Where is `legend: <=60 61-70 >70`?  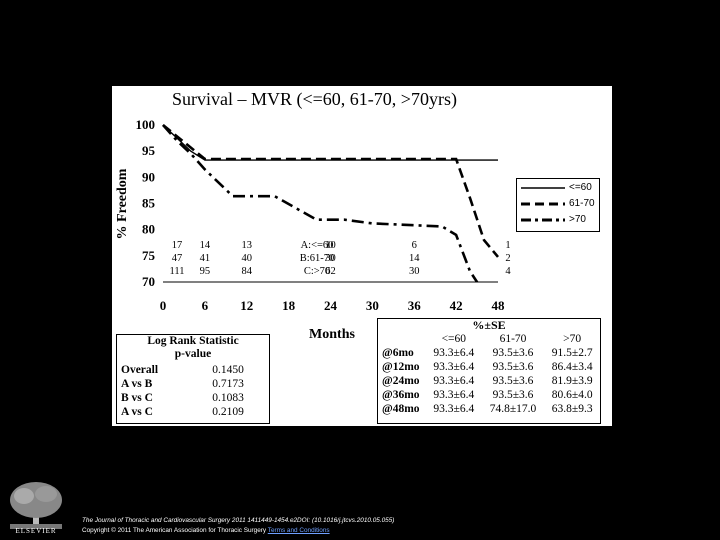
legend: <=60 61-70 >70 is located at coordinates (558, 205).